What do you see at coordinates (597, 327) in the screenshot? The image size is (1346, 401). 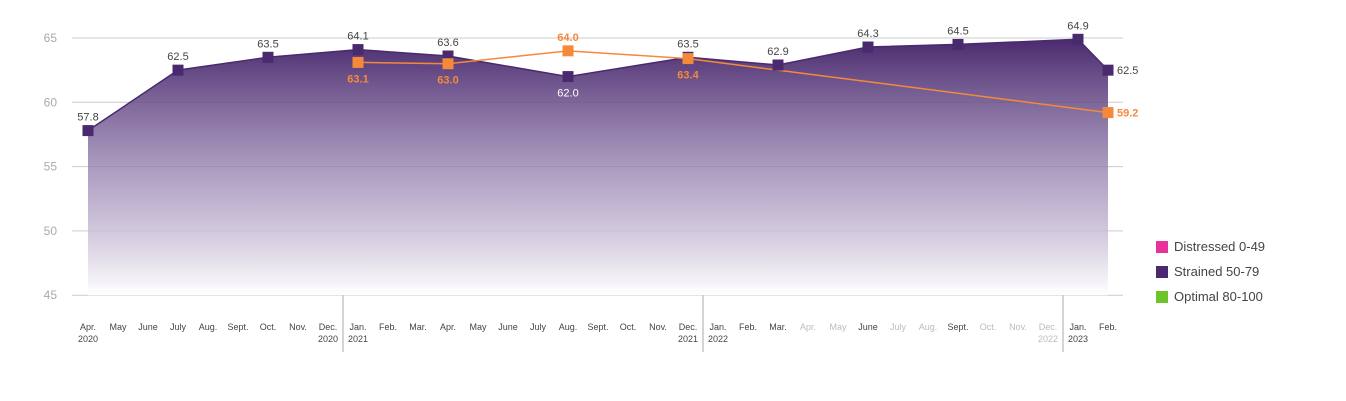 I see `x-tick-month-17: Sept.` at bounding box center [597, 327].